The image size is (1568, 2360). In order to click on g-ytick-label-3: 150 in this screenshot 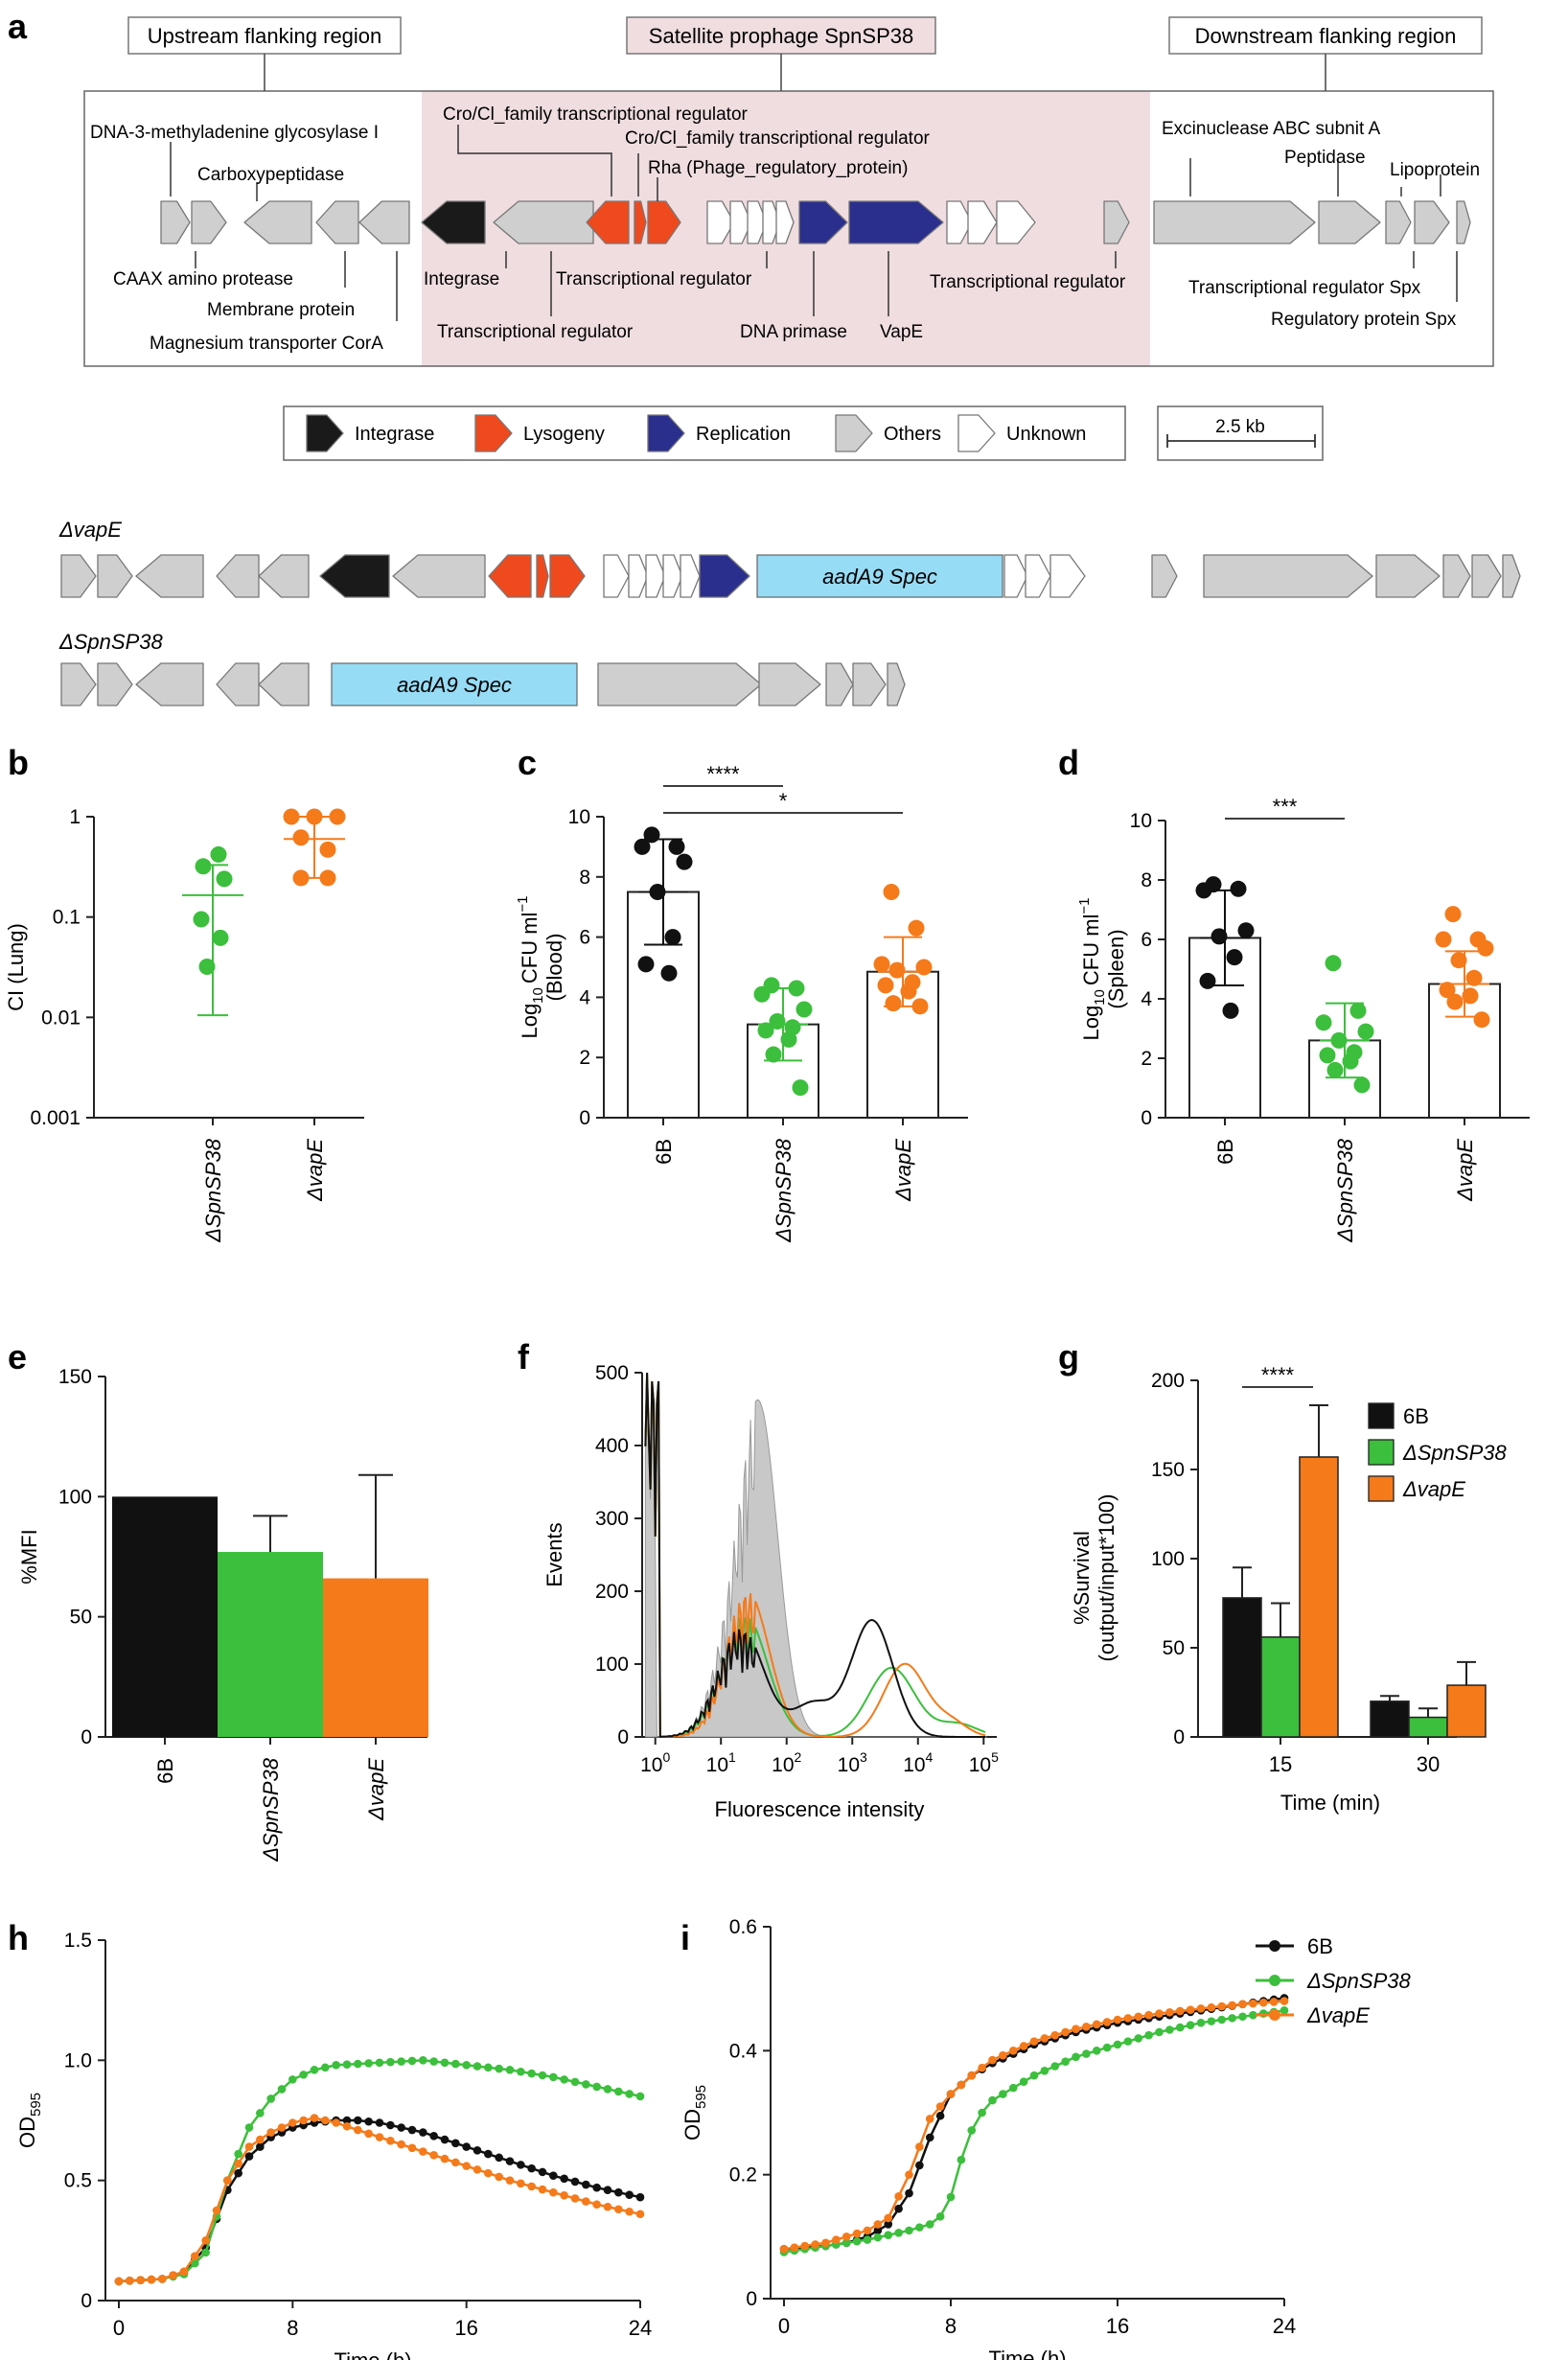, I will do `click(1168, 1470)`.